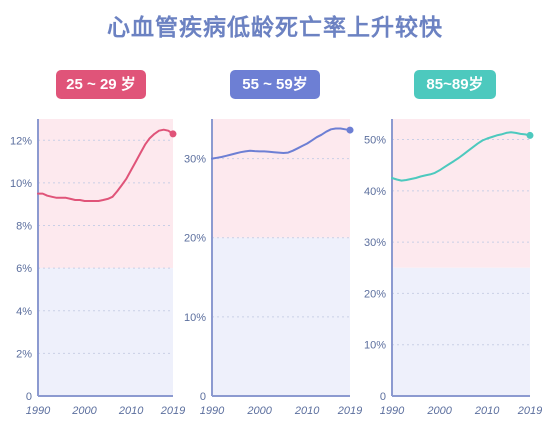  I want to click on y-tick-label: 40%, so click(375, 192).